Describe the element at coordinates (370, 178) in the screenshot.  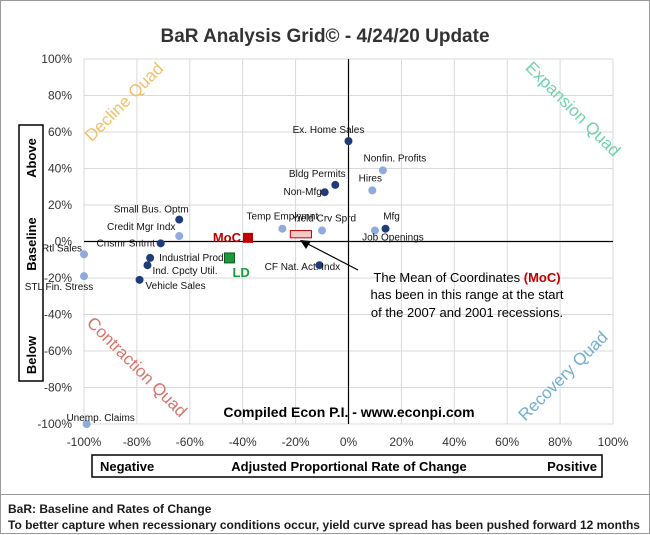
I see `point-label-hires: Hires` at that location.